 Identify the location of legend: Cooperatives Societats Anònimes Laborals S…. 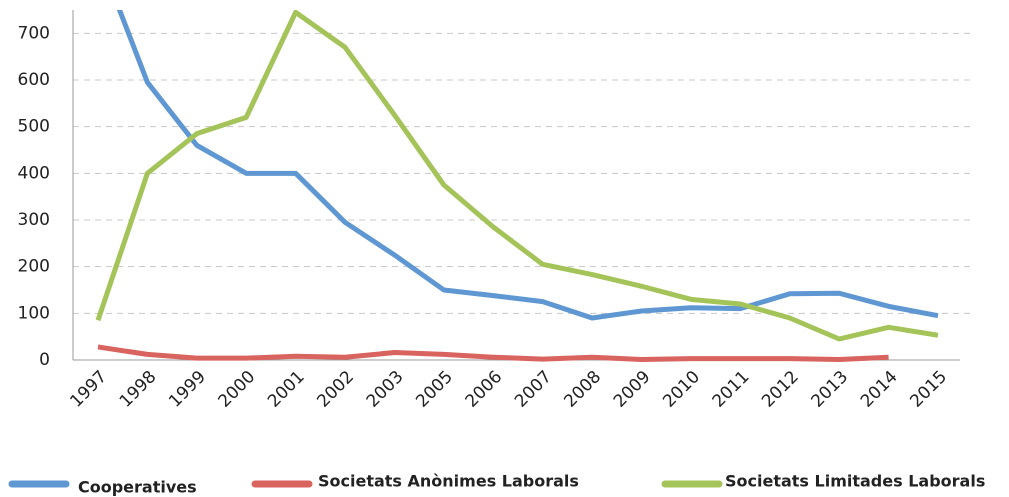
(496, 484).